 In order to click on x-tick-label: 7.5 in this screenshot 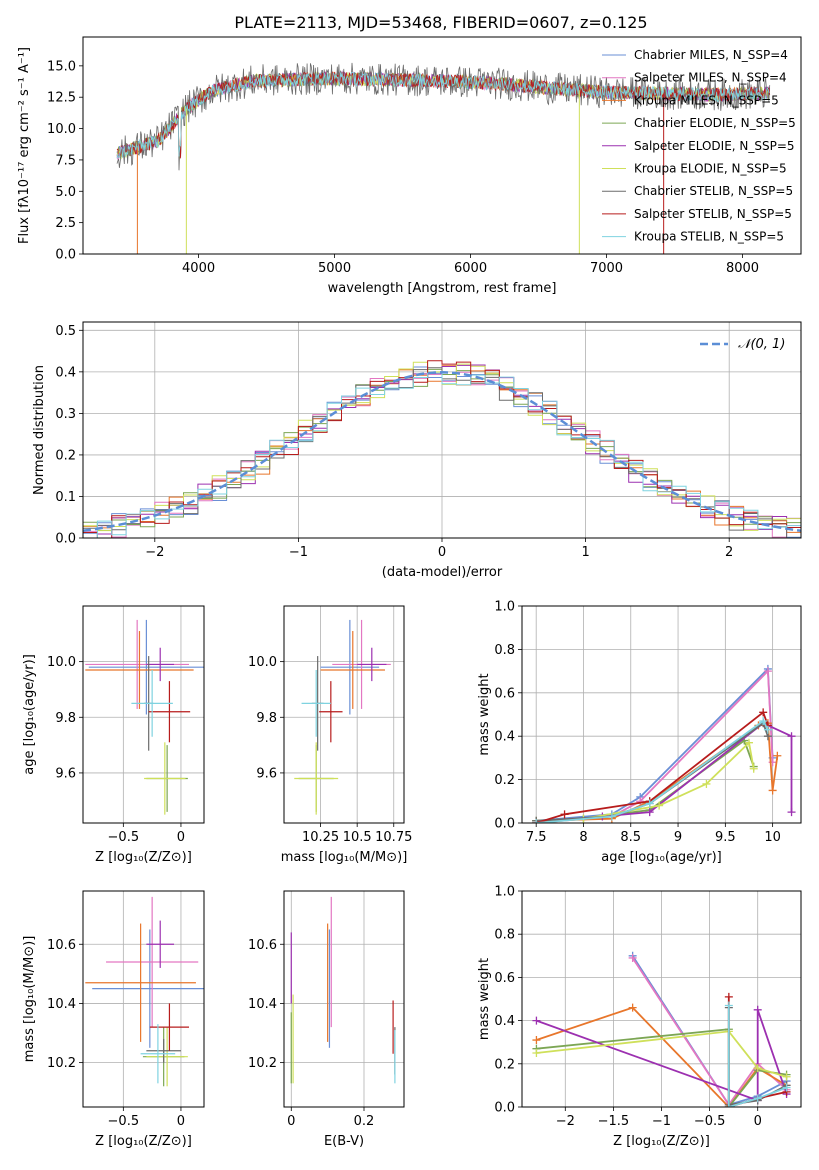, I will do `click(536, 837)`.